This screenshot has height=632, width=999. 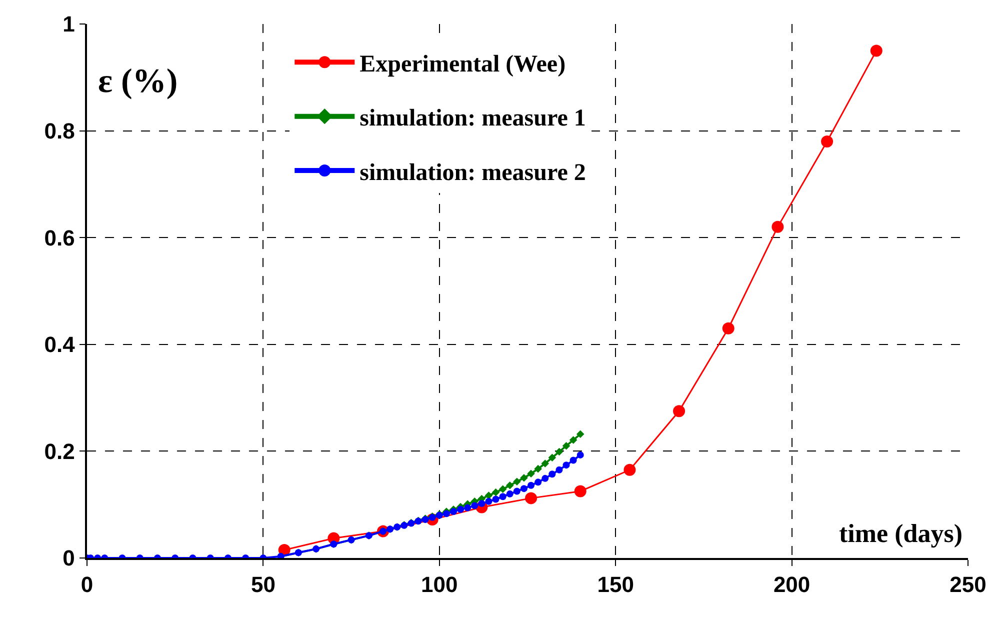 What do you see at coordinates (59, 131) in the screenshot?
I see `y-tick-label: 0.8` at bounding box center [59, 131].